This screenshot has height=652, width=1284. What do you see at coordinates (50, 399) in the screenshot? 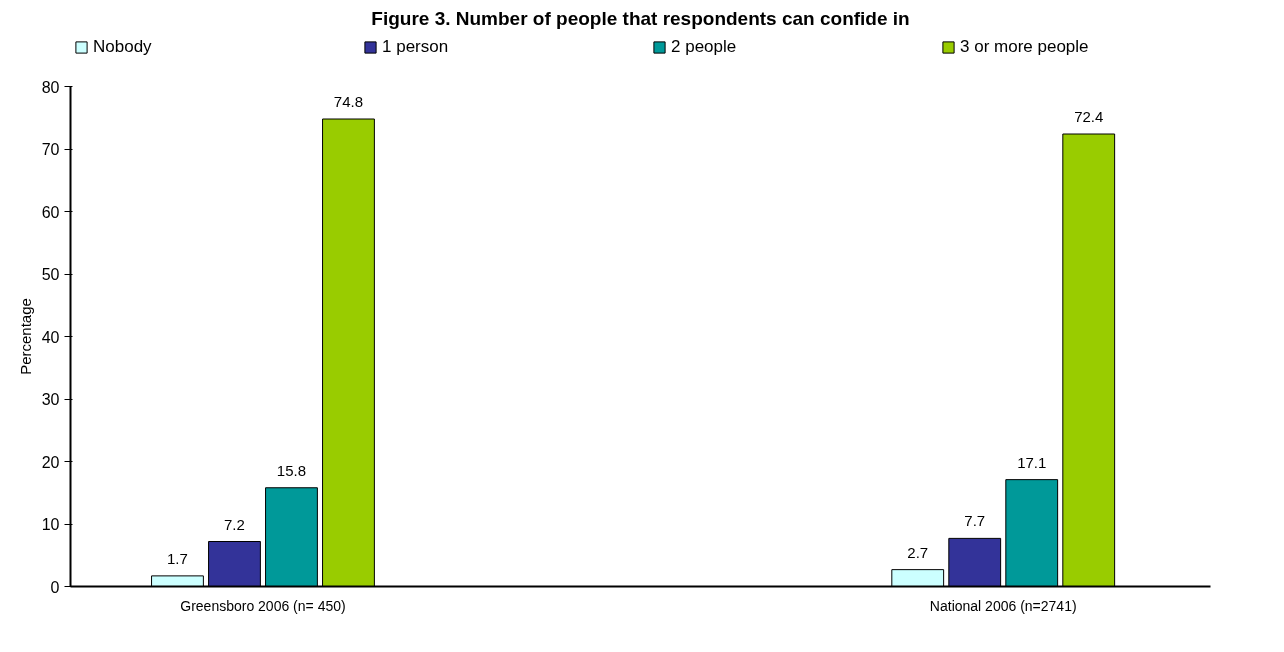
I see `y-tick-label: 30` at bounding box center [50, 399].